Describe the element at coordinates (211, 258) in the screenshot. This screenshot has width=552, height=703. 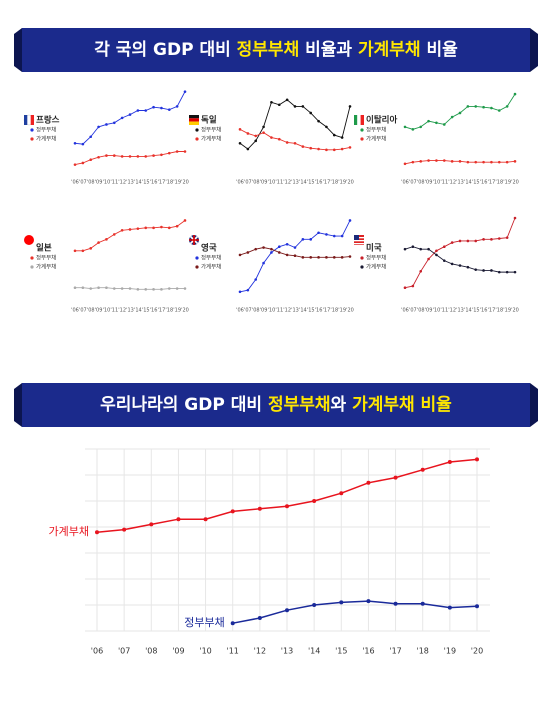
I see `legend-label: 정부부채` at that location.